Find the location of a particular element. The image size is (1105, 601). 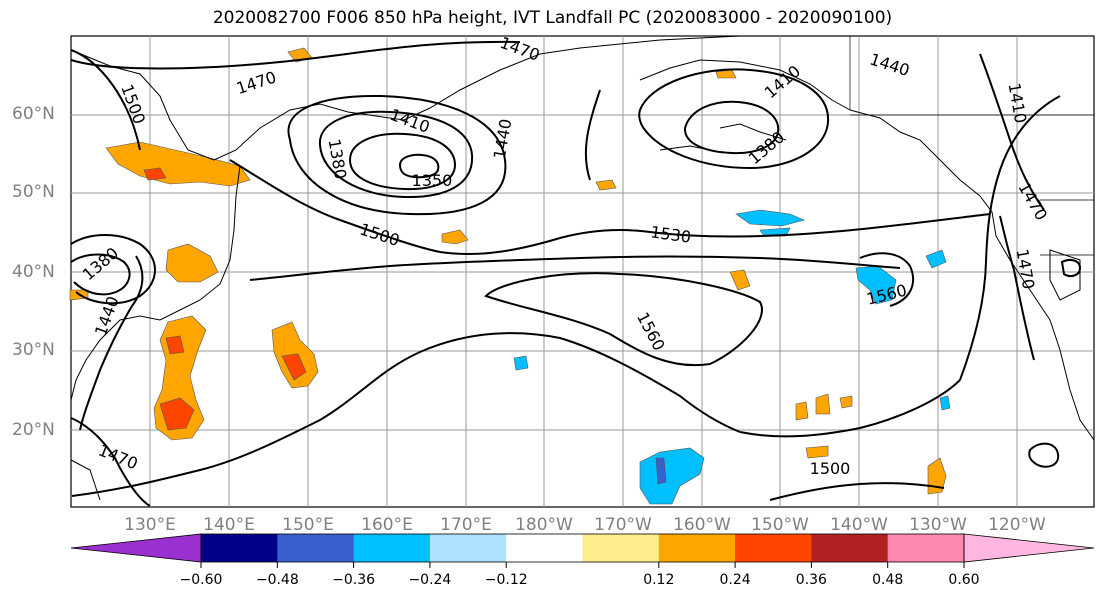

longitude-label: 170°W is located at coordinates (623, 525).